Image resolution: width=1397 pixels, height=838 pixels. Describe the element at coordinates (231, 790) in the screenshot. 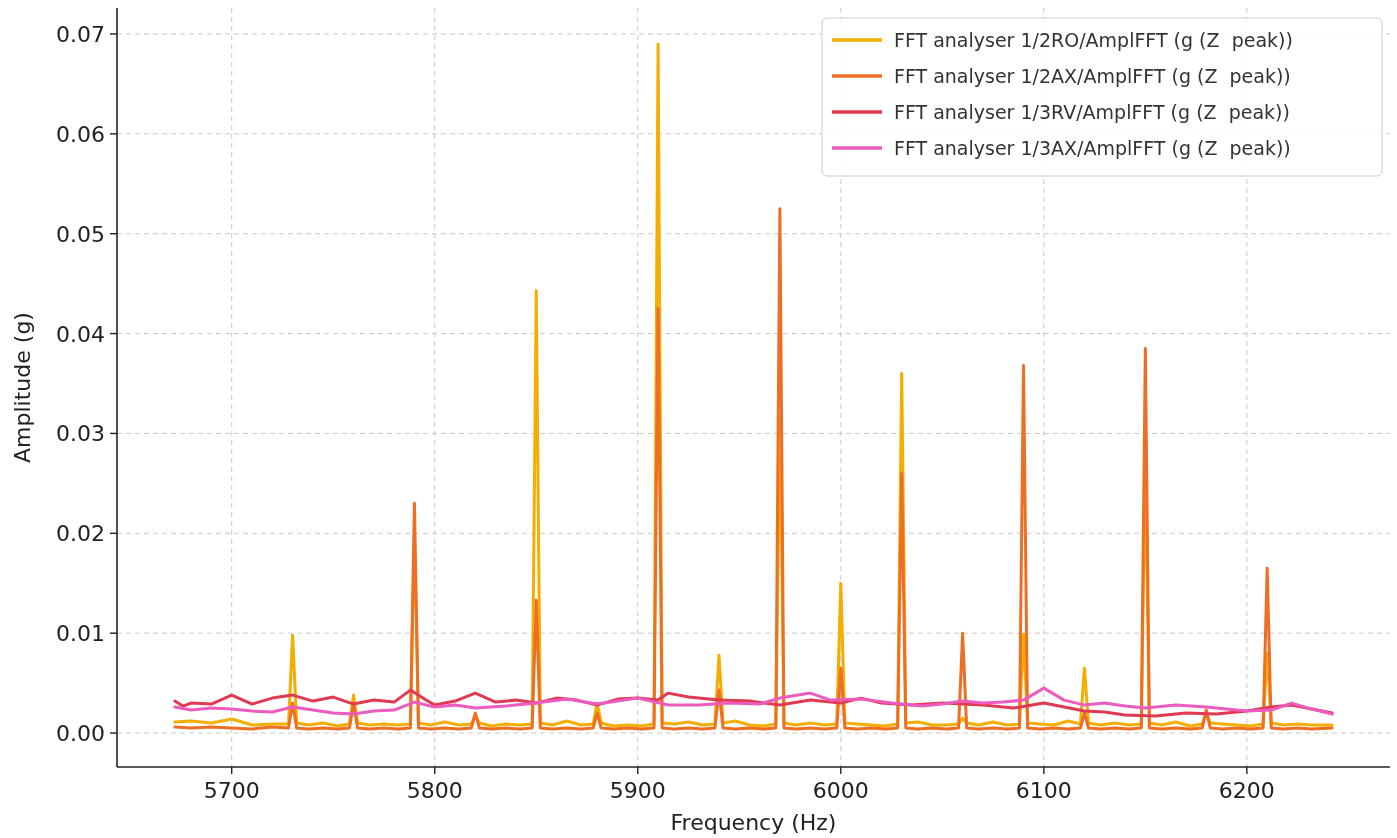

I see `x-tick-label: 5700` at that location.